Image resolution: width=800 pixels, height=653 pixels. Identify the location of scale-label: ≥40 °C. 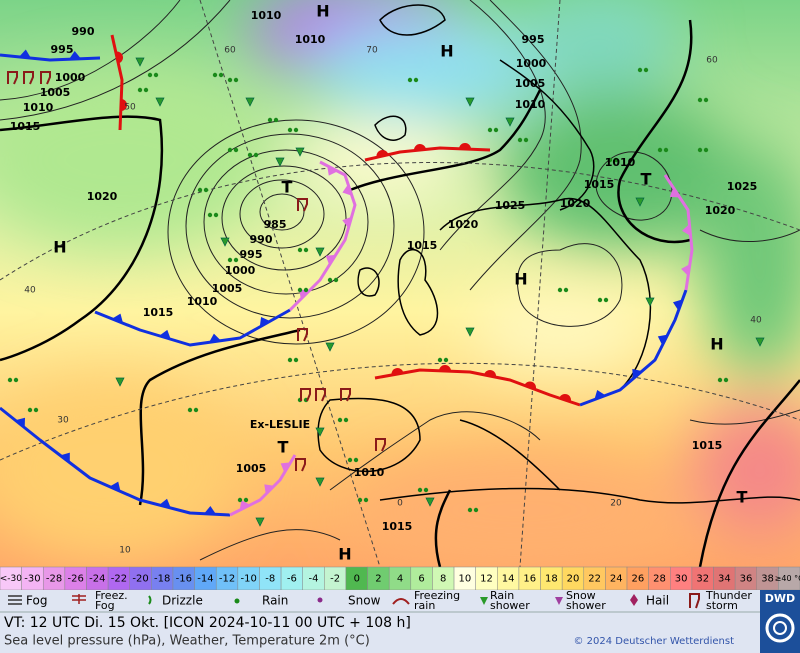
(787, 578).